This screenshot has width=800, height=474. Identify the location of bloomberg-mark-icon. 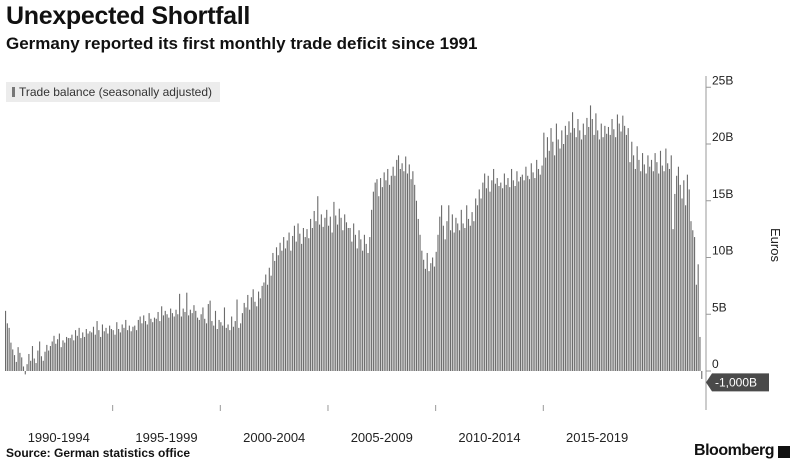
(784, 452).